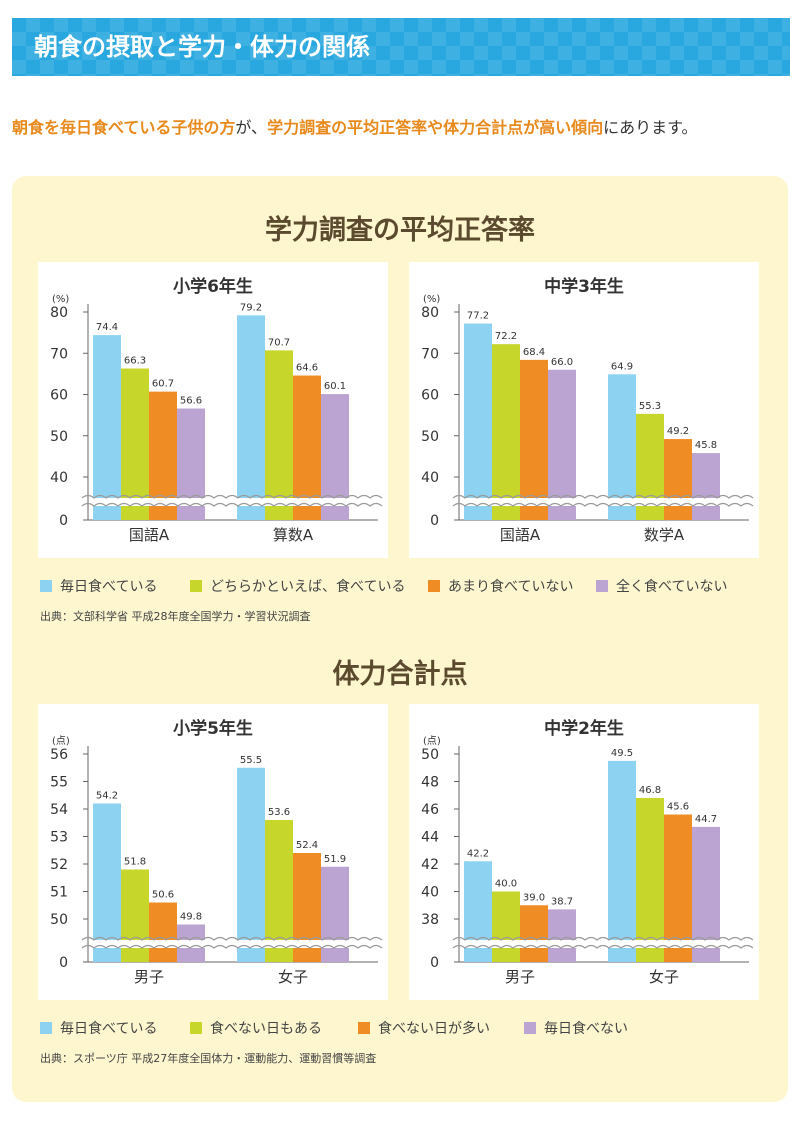 This screenshot has height=1132, width=800. What do you see at coordinates (135, 361) in the screenshot?
I see `data-label: 66.3` at bounding box center [135, 361].